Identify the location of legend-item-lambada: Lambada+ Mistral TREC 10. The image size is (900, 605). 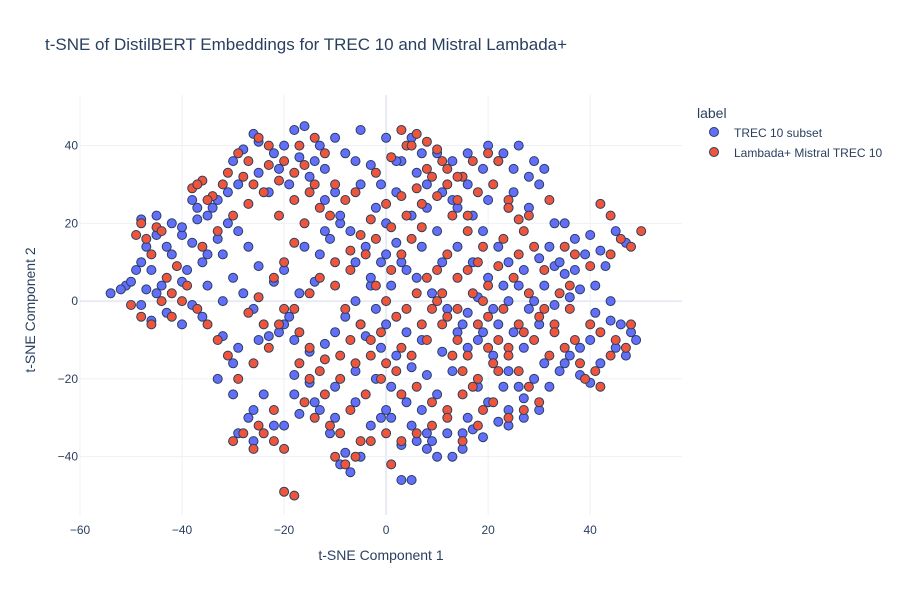
(796, 153).